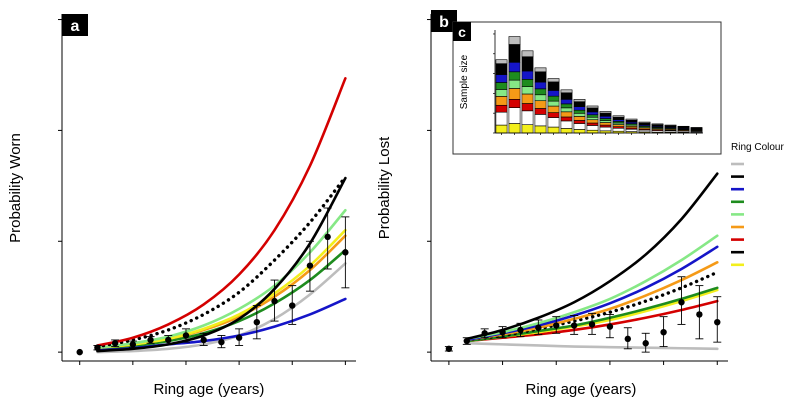 Image resolution: width=795 pixels, height=404 pixels. Describe the element at coordinates (757, 147) in the screenshot. I see `legend-title: Ring Colour` at that location.